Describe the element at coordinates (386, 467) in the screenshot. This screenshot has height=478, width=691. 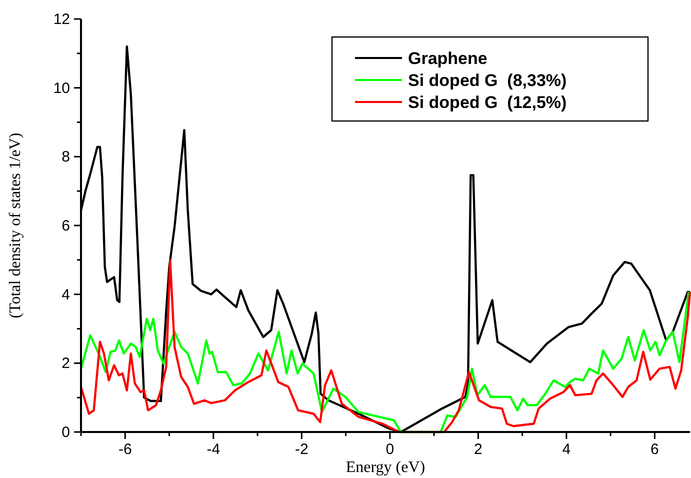
I see `x-axis-title: Energy (eV)` at that location.